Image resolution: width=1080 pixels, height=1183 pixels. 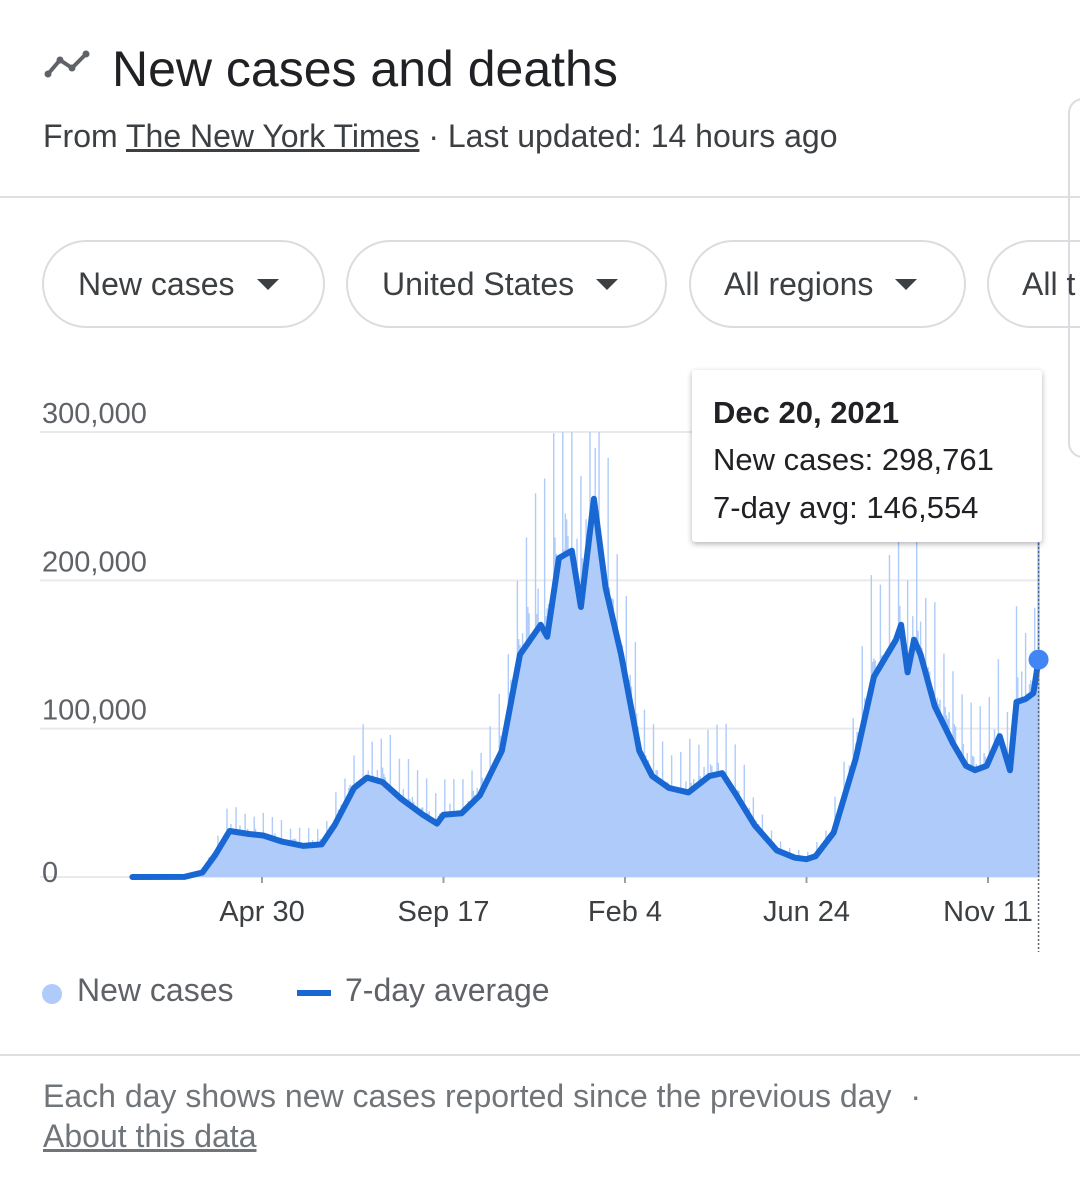 I want to click on y-tick-label-2: 100,000, so click(x=94, y=711).